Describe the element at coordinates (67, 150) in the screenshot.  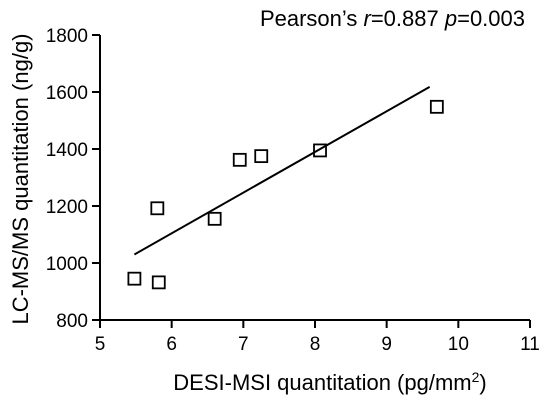
I see `y-tick-label: 1400` at that location.